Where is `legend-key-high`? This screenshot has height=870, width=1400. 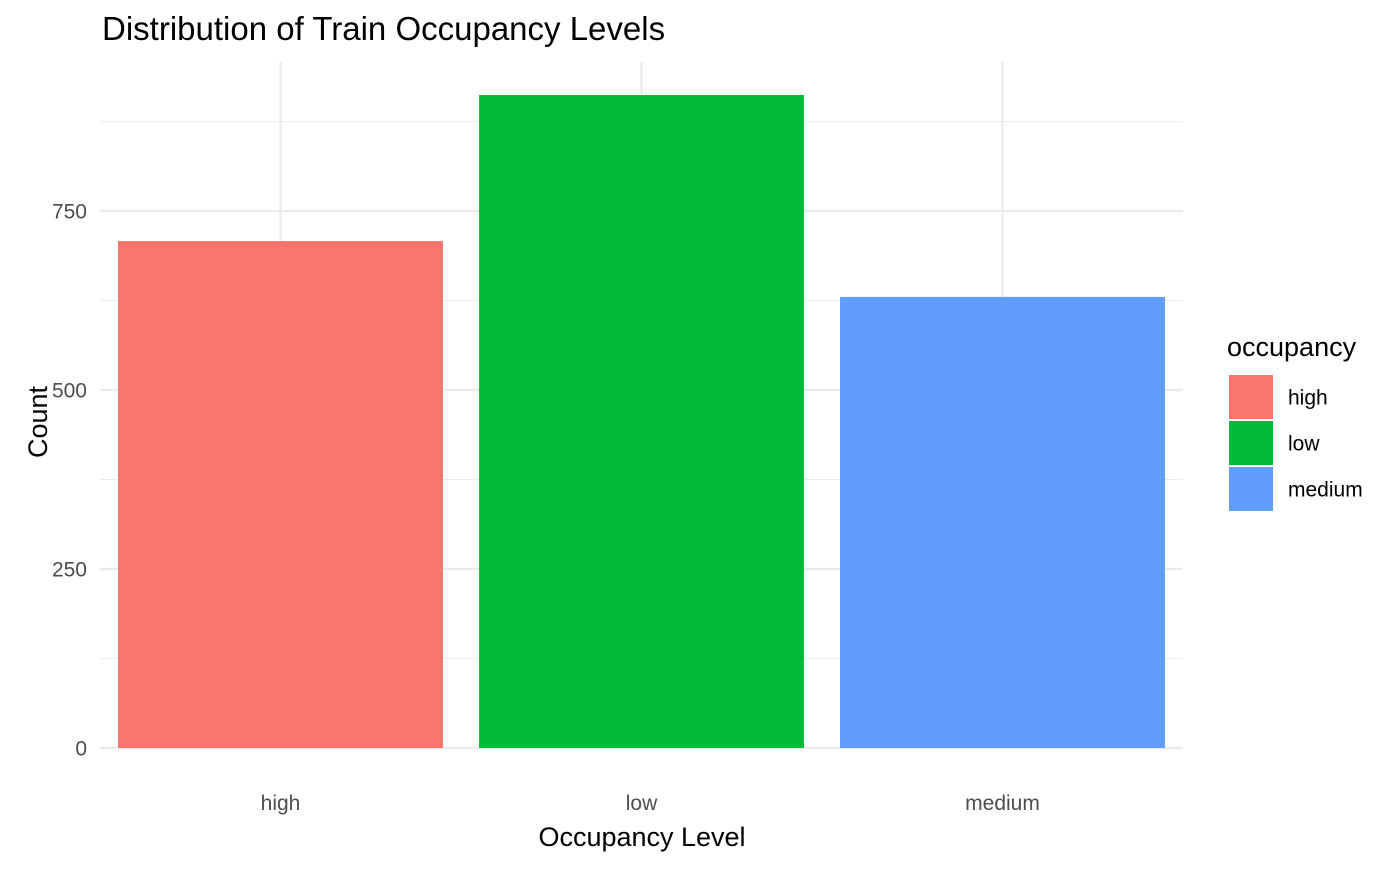 legend-key-high is located at coordinates (1251, 397).